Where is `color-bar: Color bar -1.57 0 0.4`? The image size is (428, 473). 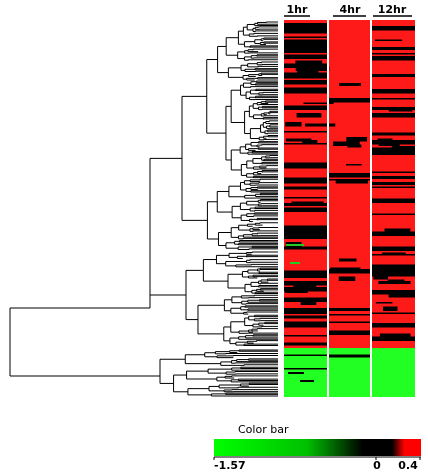
color-bar: Color bar -1.57 0 0.4 is located at coordinates (317, 447).